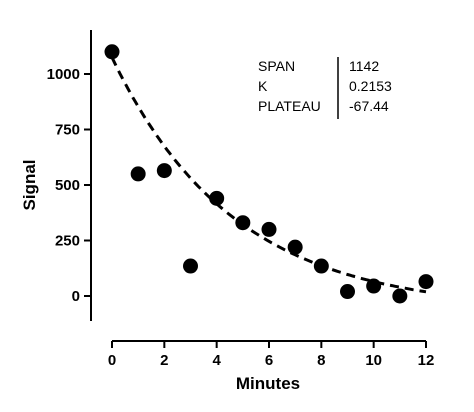 The width and height of the screenshot is (474, 412). What do you see at coordinates (263, 86) in the screenshot?
I see `param-label-k: K` at bounding box center [263, 86].